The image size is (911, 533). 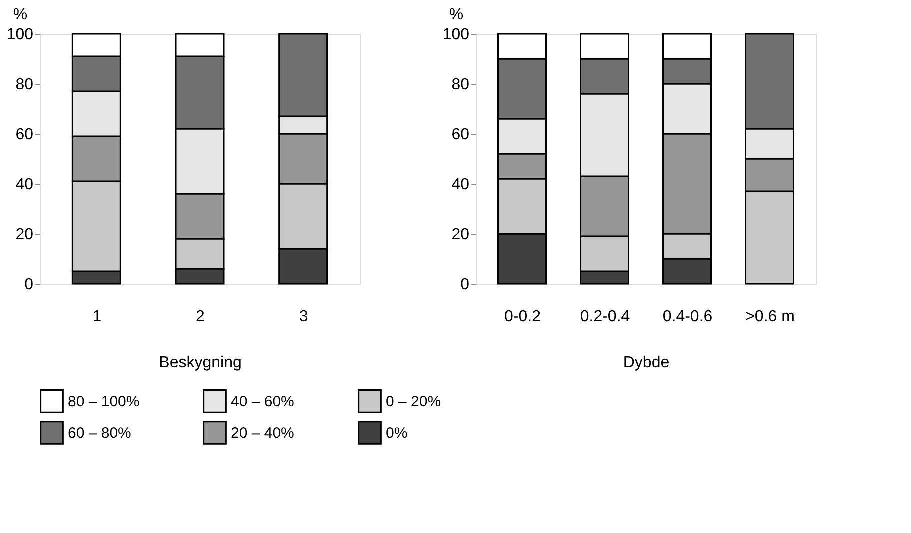 What do you see at coordinates (397, 433) in the screenshot?
I see `legend-label: 0%` at bounding box center [397, 433].